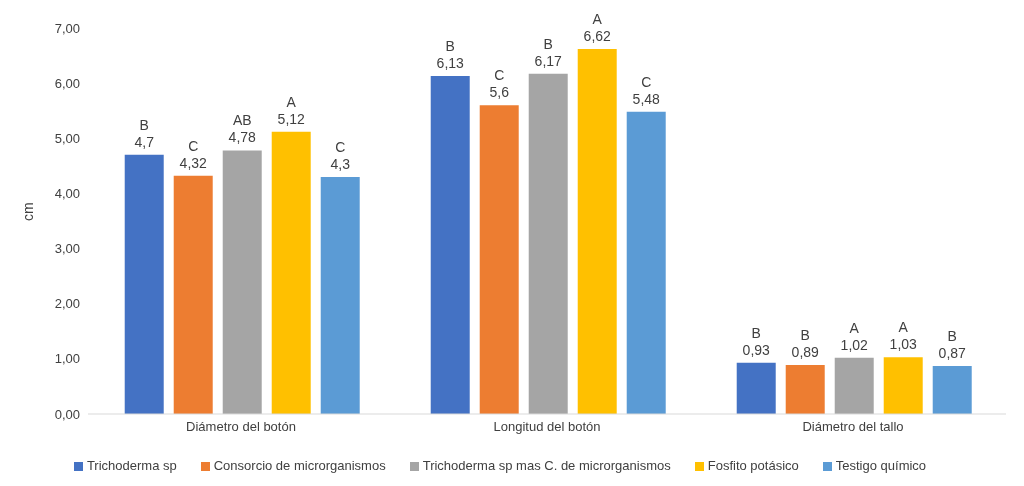 The image size is (1024, 486). Describe the element at coordinates (299, 465) in the screenshot. I see `legend-label: Consorcio de microrganismos` at that location.